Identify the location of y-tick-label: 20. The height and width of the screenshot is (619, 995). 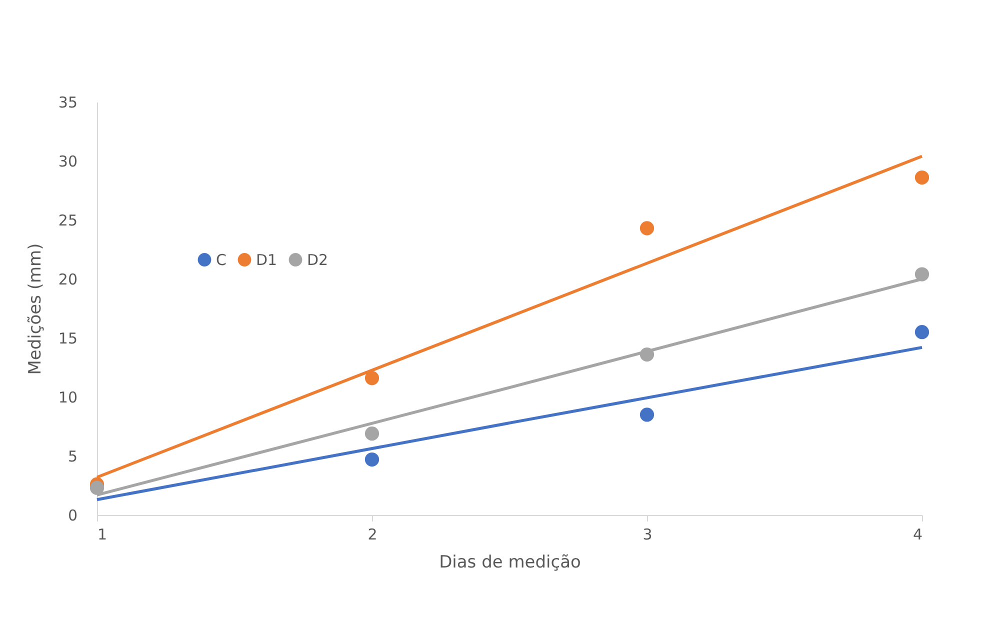
(68, 279).